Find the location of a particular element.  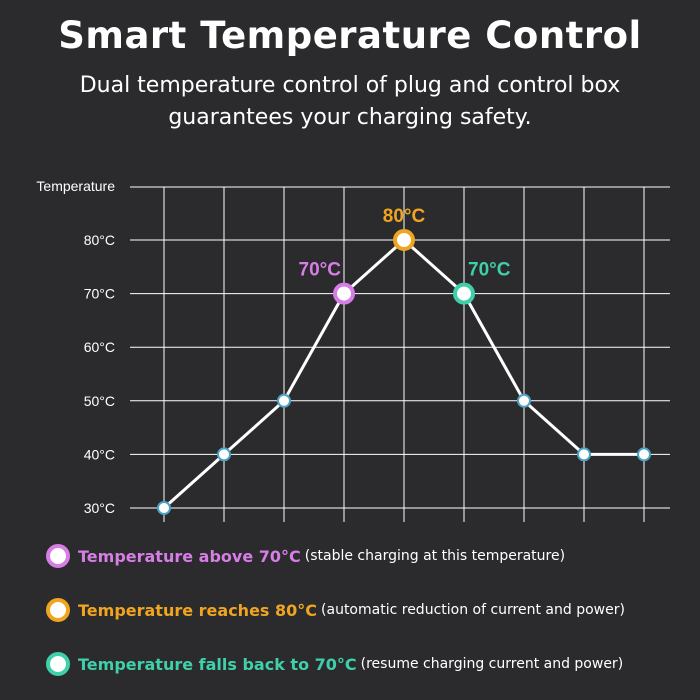

y-tick-label: 40°C is located at coordinates (99, 454).